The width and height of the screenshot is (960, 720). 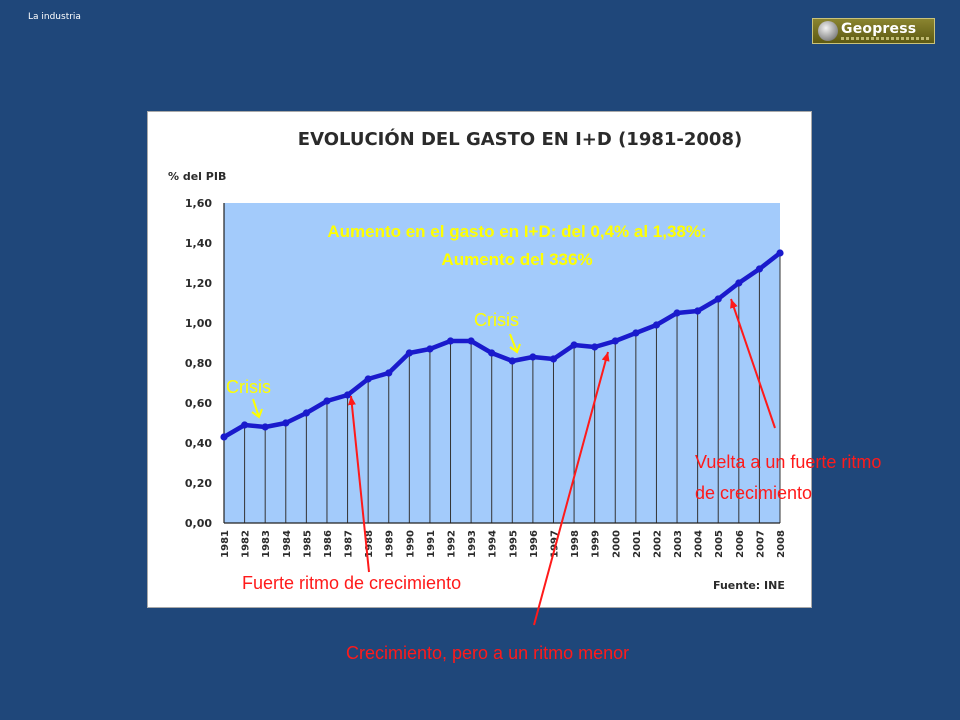 I want to click on x-tick-label: 1988, so click(x=369, y=544).